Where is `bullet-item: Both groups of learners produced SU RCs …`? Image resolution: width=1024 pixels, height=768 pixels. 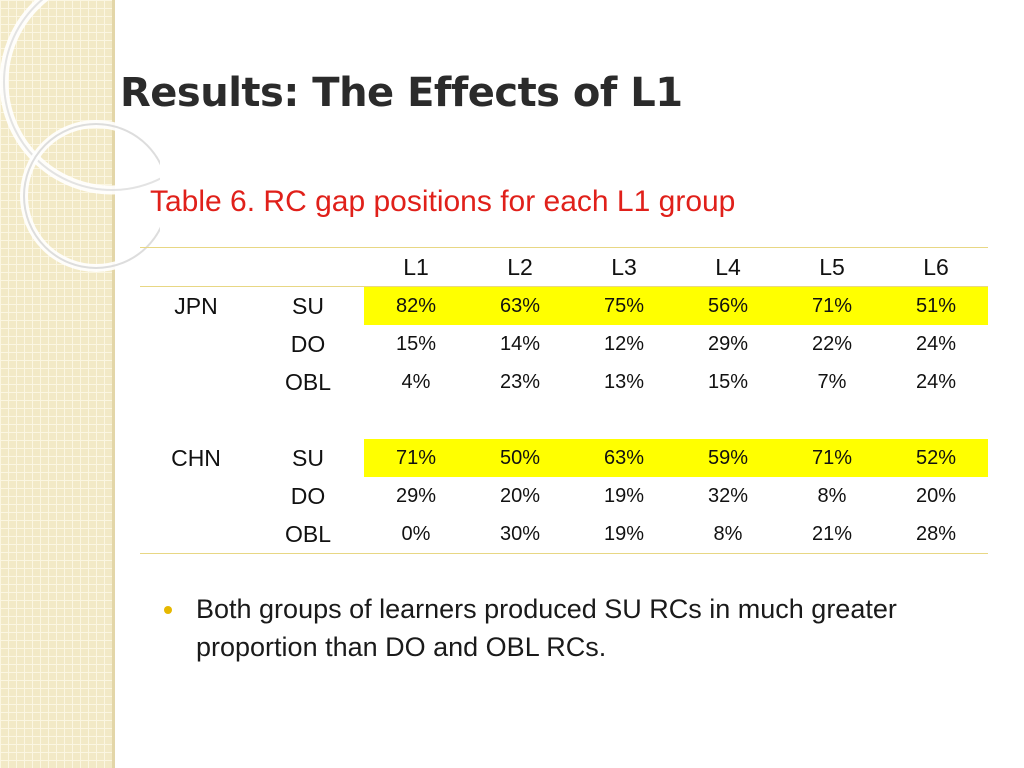
bullet-item: Both groups of learners produced SU RCs … is located at coordinates (572, 628).